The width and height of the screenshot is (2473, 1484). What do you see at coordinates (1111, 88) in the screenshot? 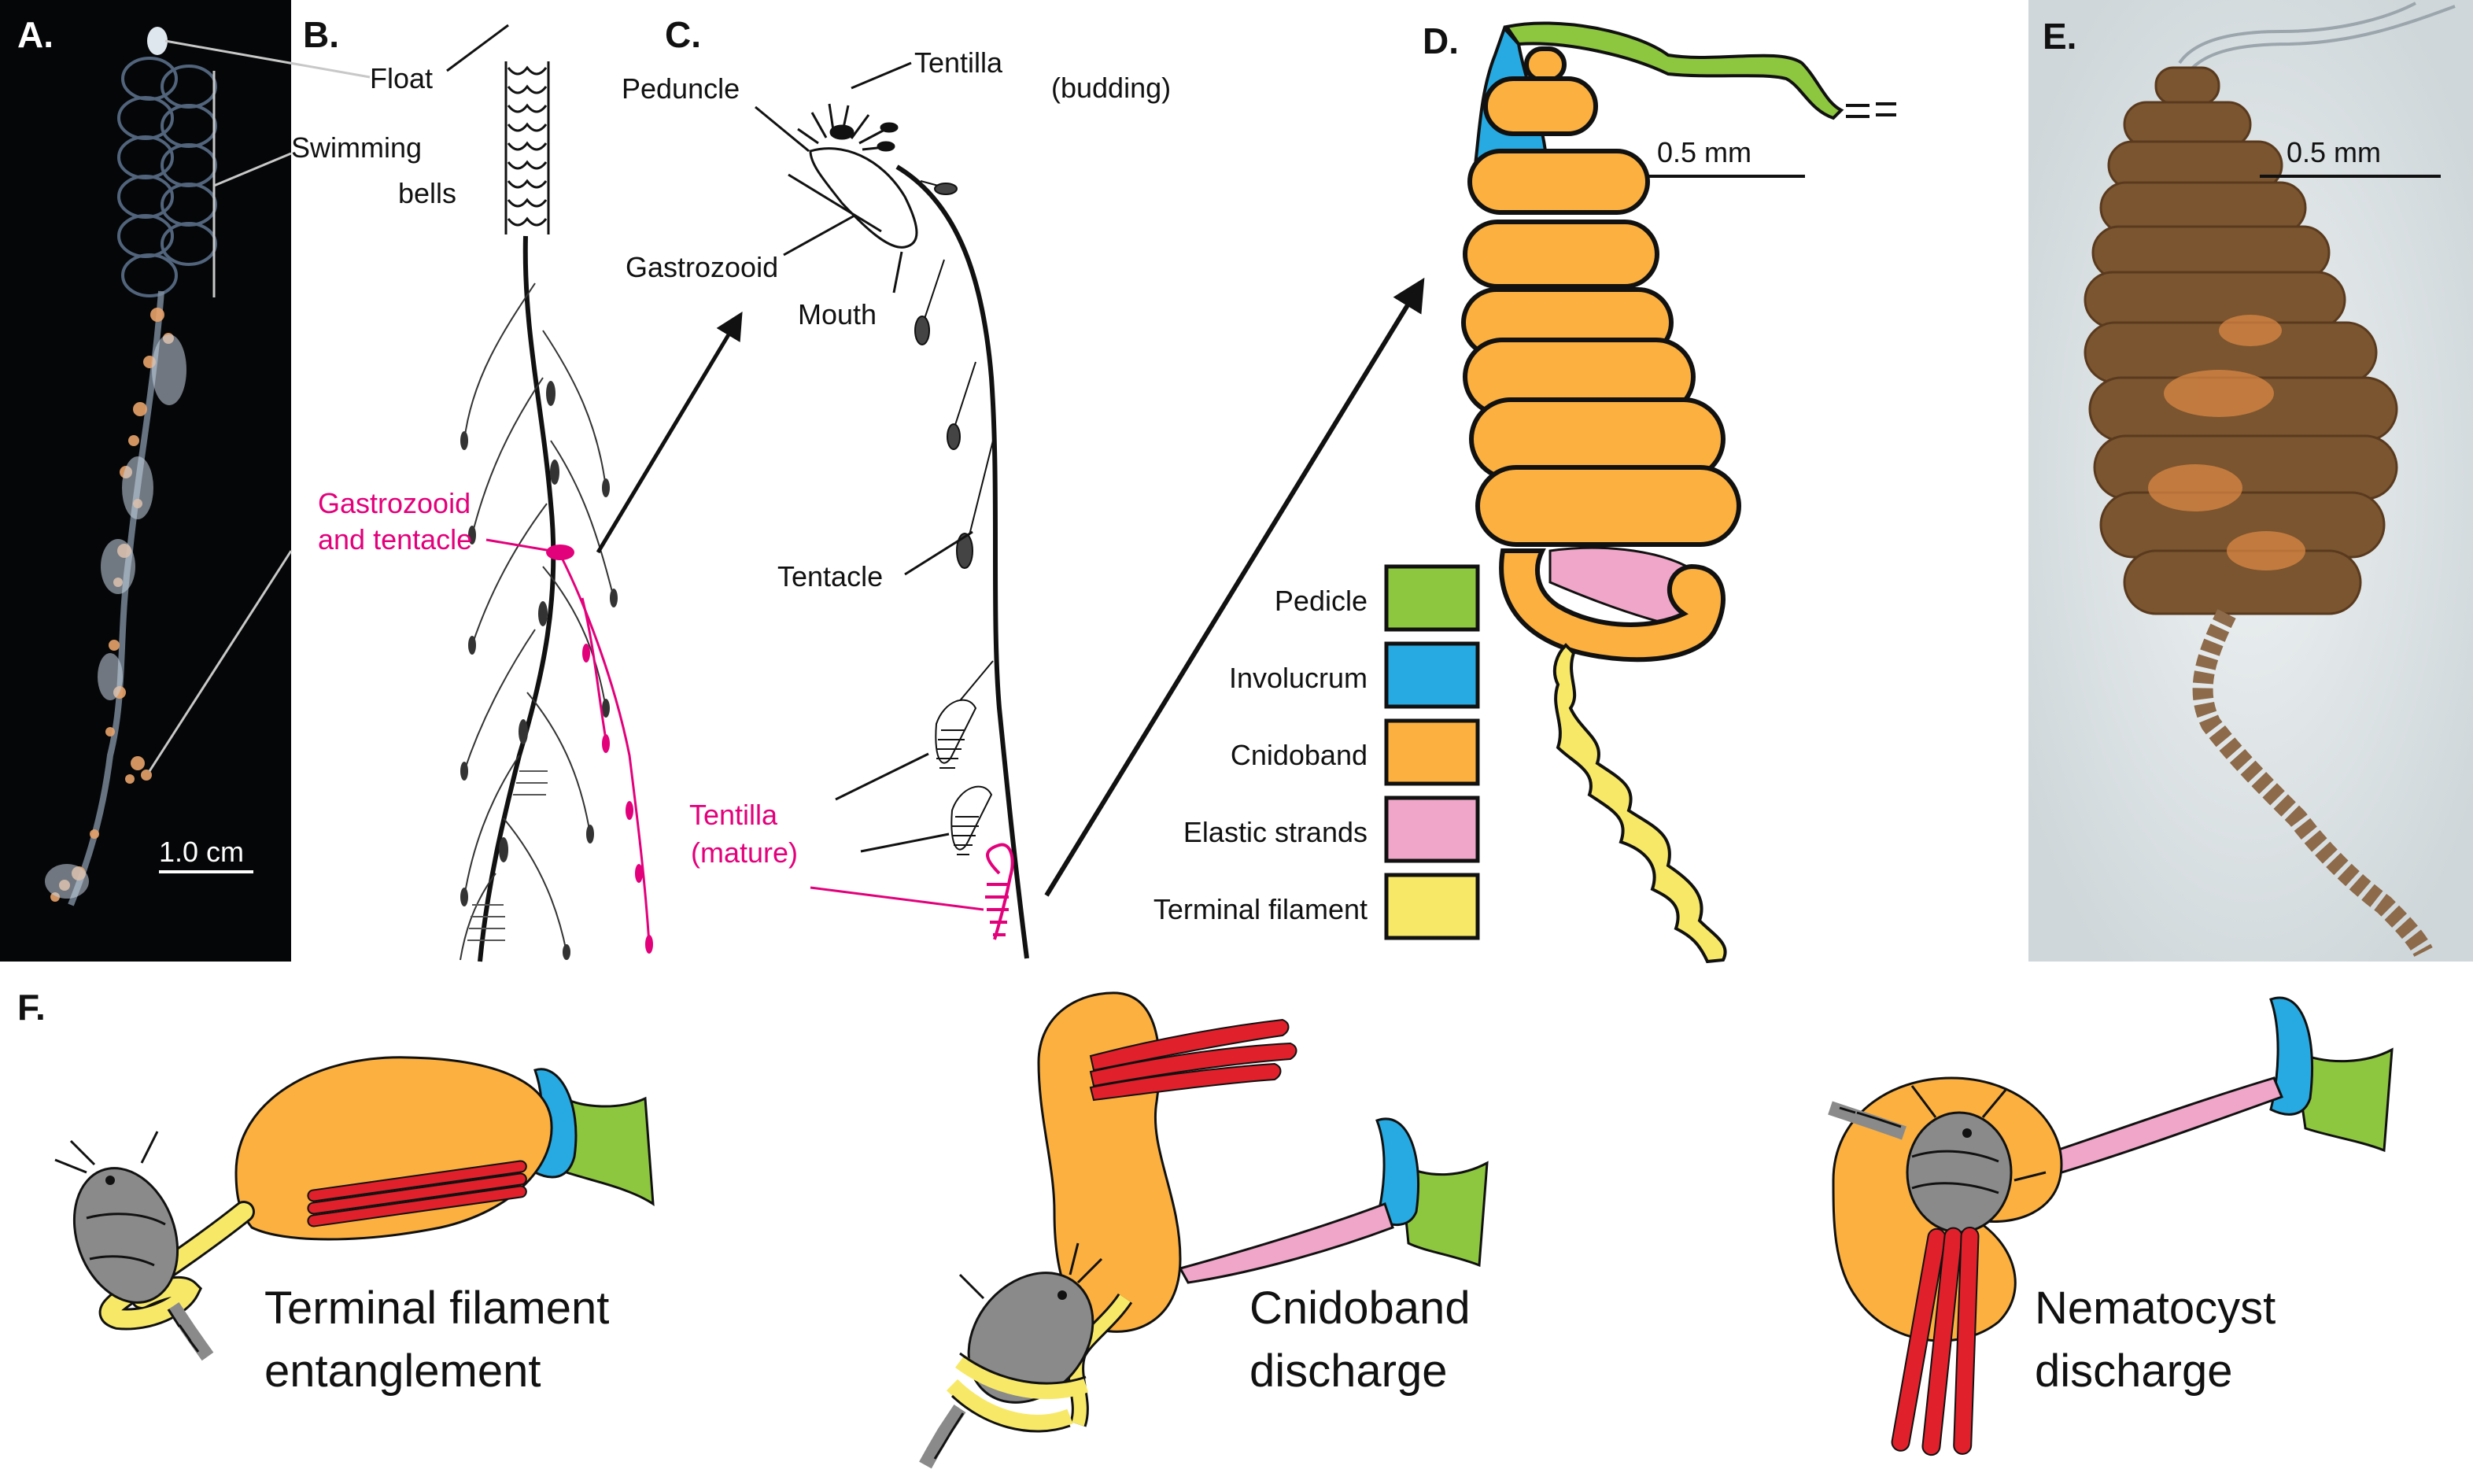
I see `label-tentilla-budding-2: (budding)` at bounding box center [1111, 88].